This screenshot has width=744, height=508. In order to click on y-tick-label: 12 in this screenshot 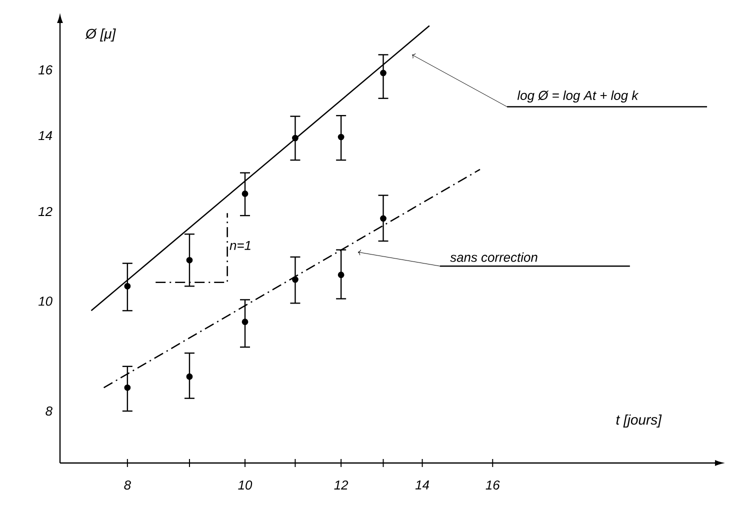, I will do `click(45, 211)`.